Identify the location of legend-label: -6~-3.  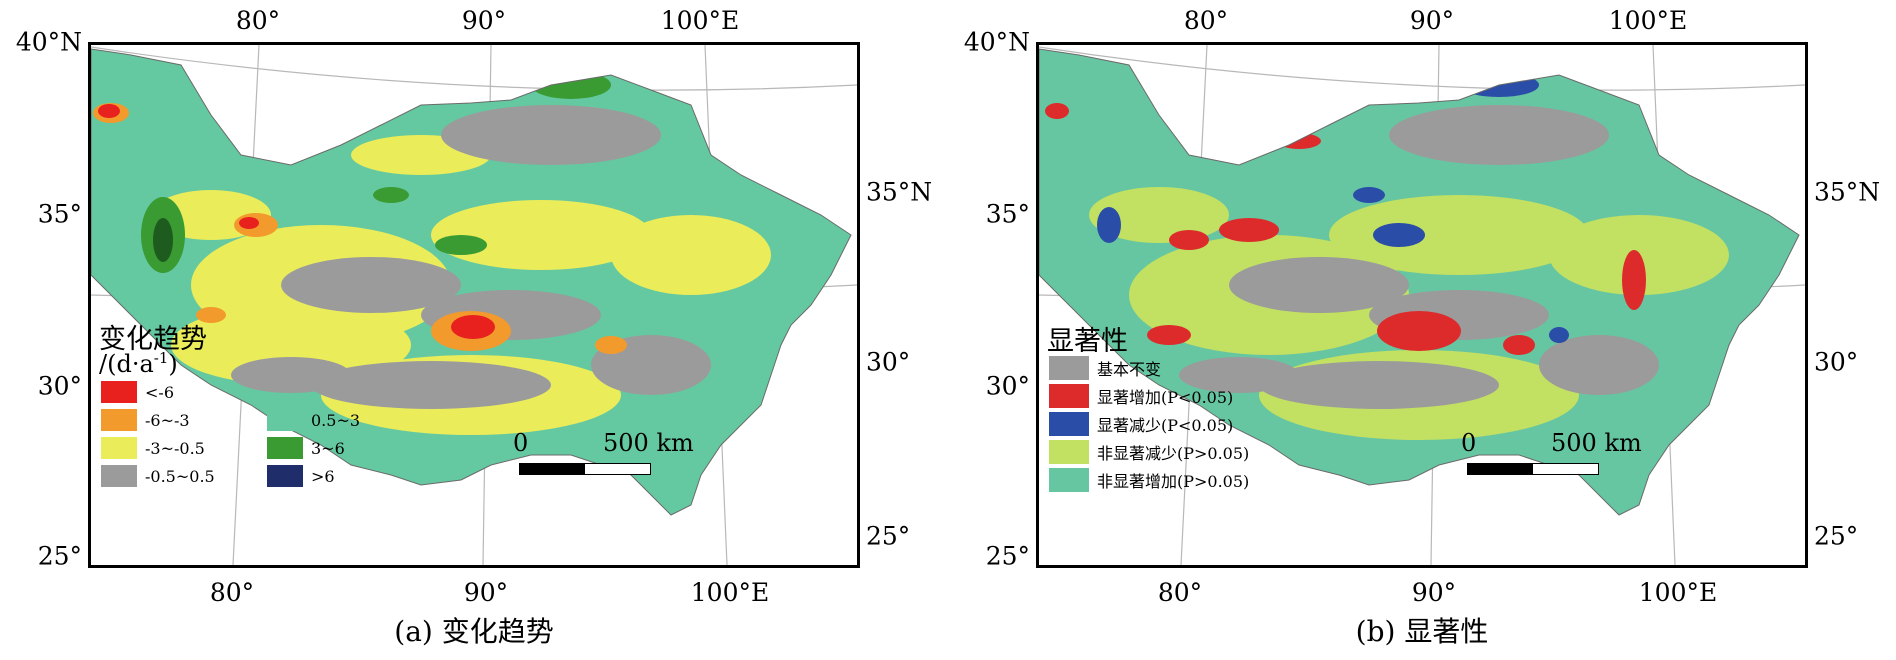
(167, 420).